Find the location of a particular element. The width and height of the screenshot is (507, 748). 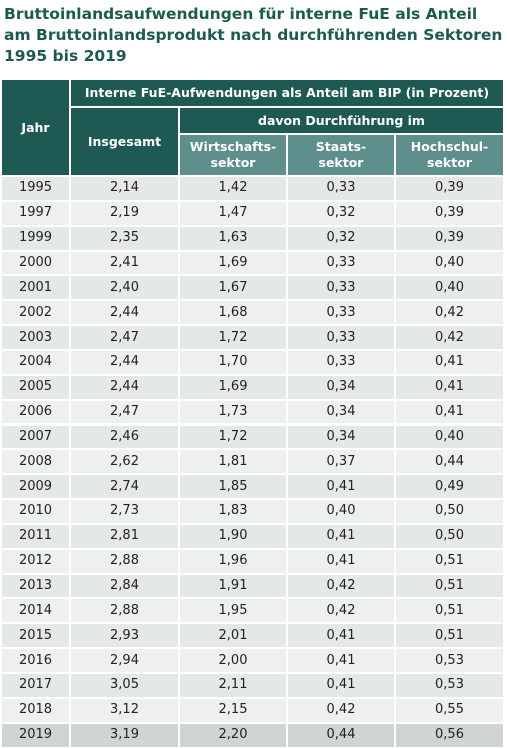

header-sector-line: Wirtschafts- is located at coordinates (233, 146).